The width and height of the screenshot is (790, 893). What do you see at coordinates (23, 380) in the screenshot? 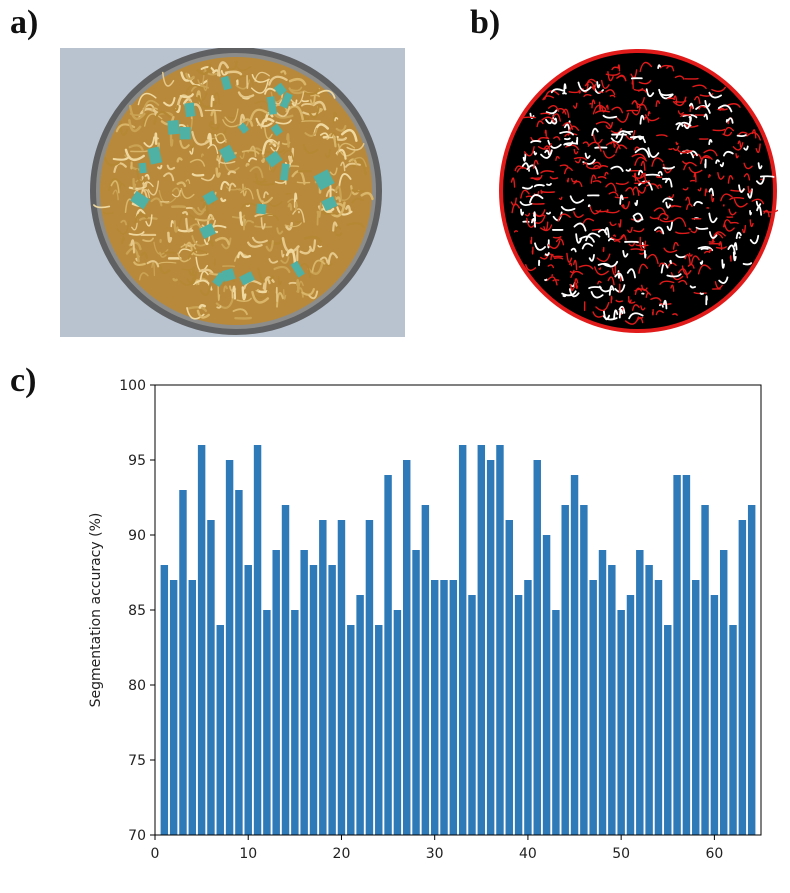
I see `panel-label-c: c)` at bounding box center [23, 380].